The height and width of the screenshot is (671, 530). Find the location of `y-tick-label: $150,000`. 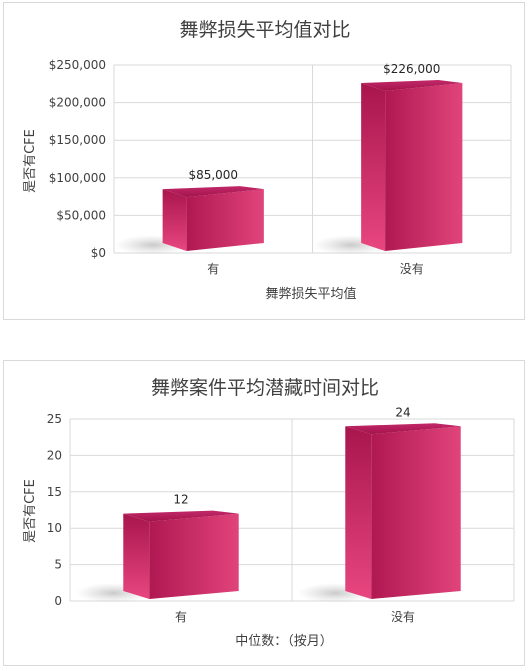

y-tick-label: $150,000 is located at coordinates (77, 140).